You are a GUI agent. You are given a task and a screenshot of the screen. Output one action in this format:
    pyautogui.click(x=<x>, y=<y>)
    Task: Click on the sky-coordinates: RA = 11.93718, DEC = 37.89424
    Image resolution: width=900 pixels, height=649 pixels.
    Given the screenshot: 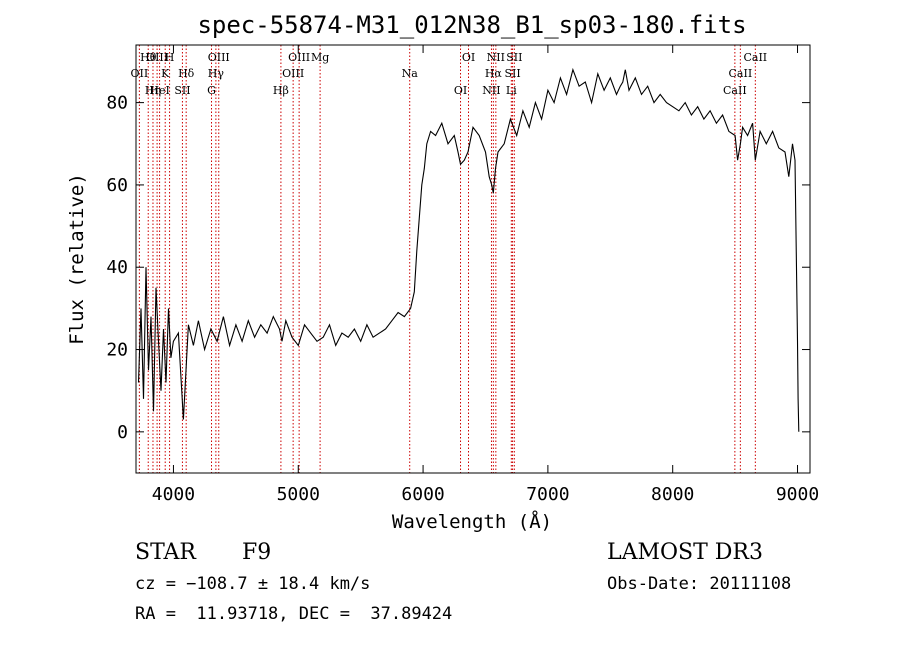 What is the action you would take?
    pyautogui.click(x=294, y=614)
    